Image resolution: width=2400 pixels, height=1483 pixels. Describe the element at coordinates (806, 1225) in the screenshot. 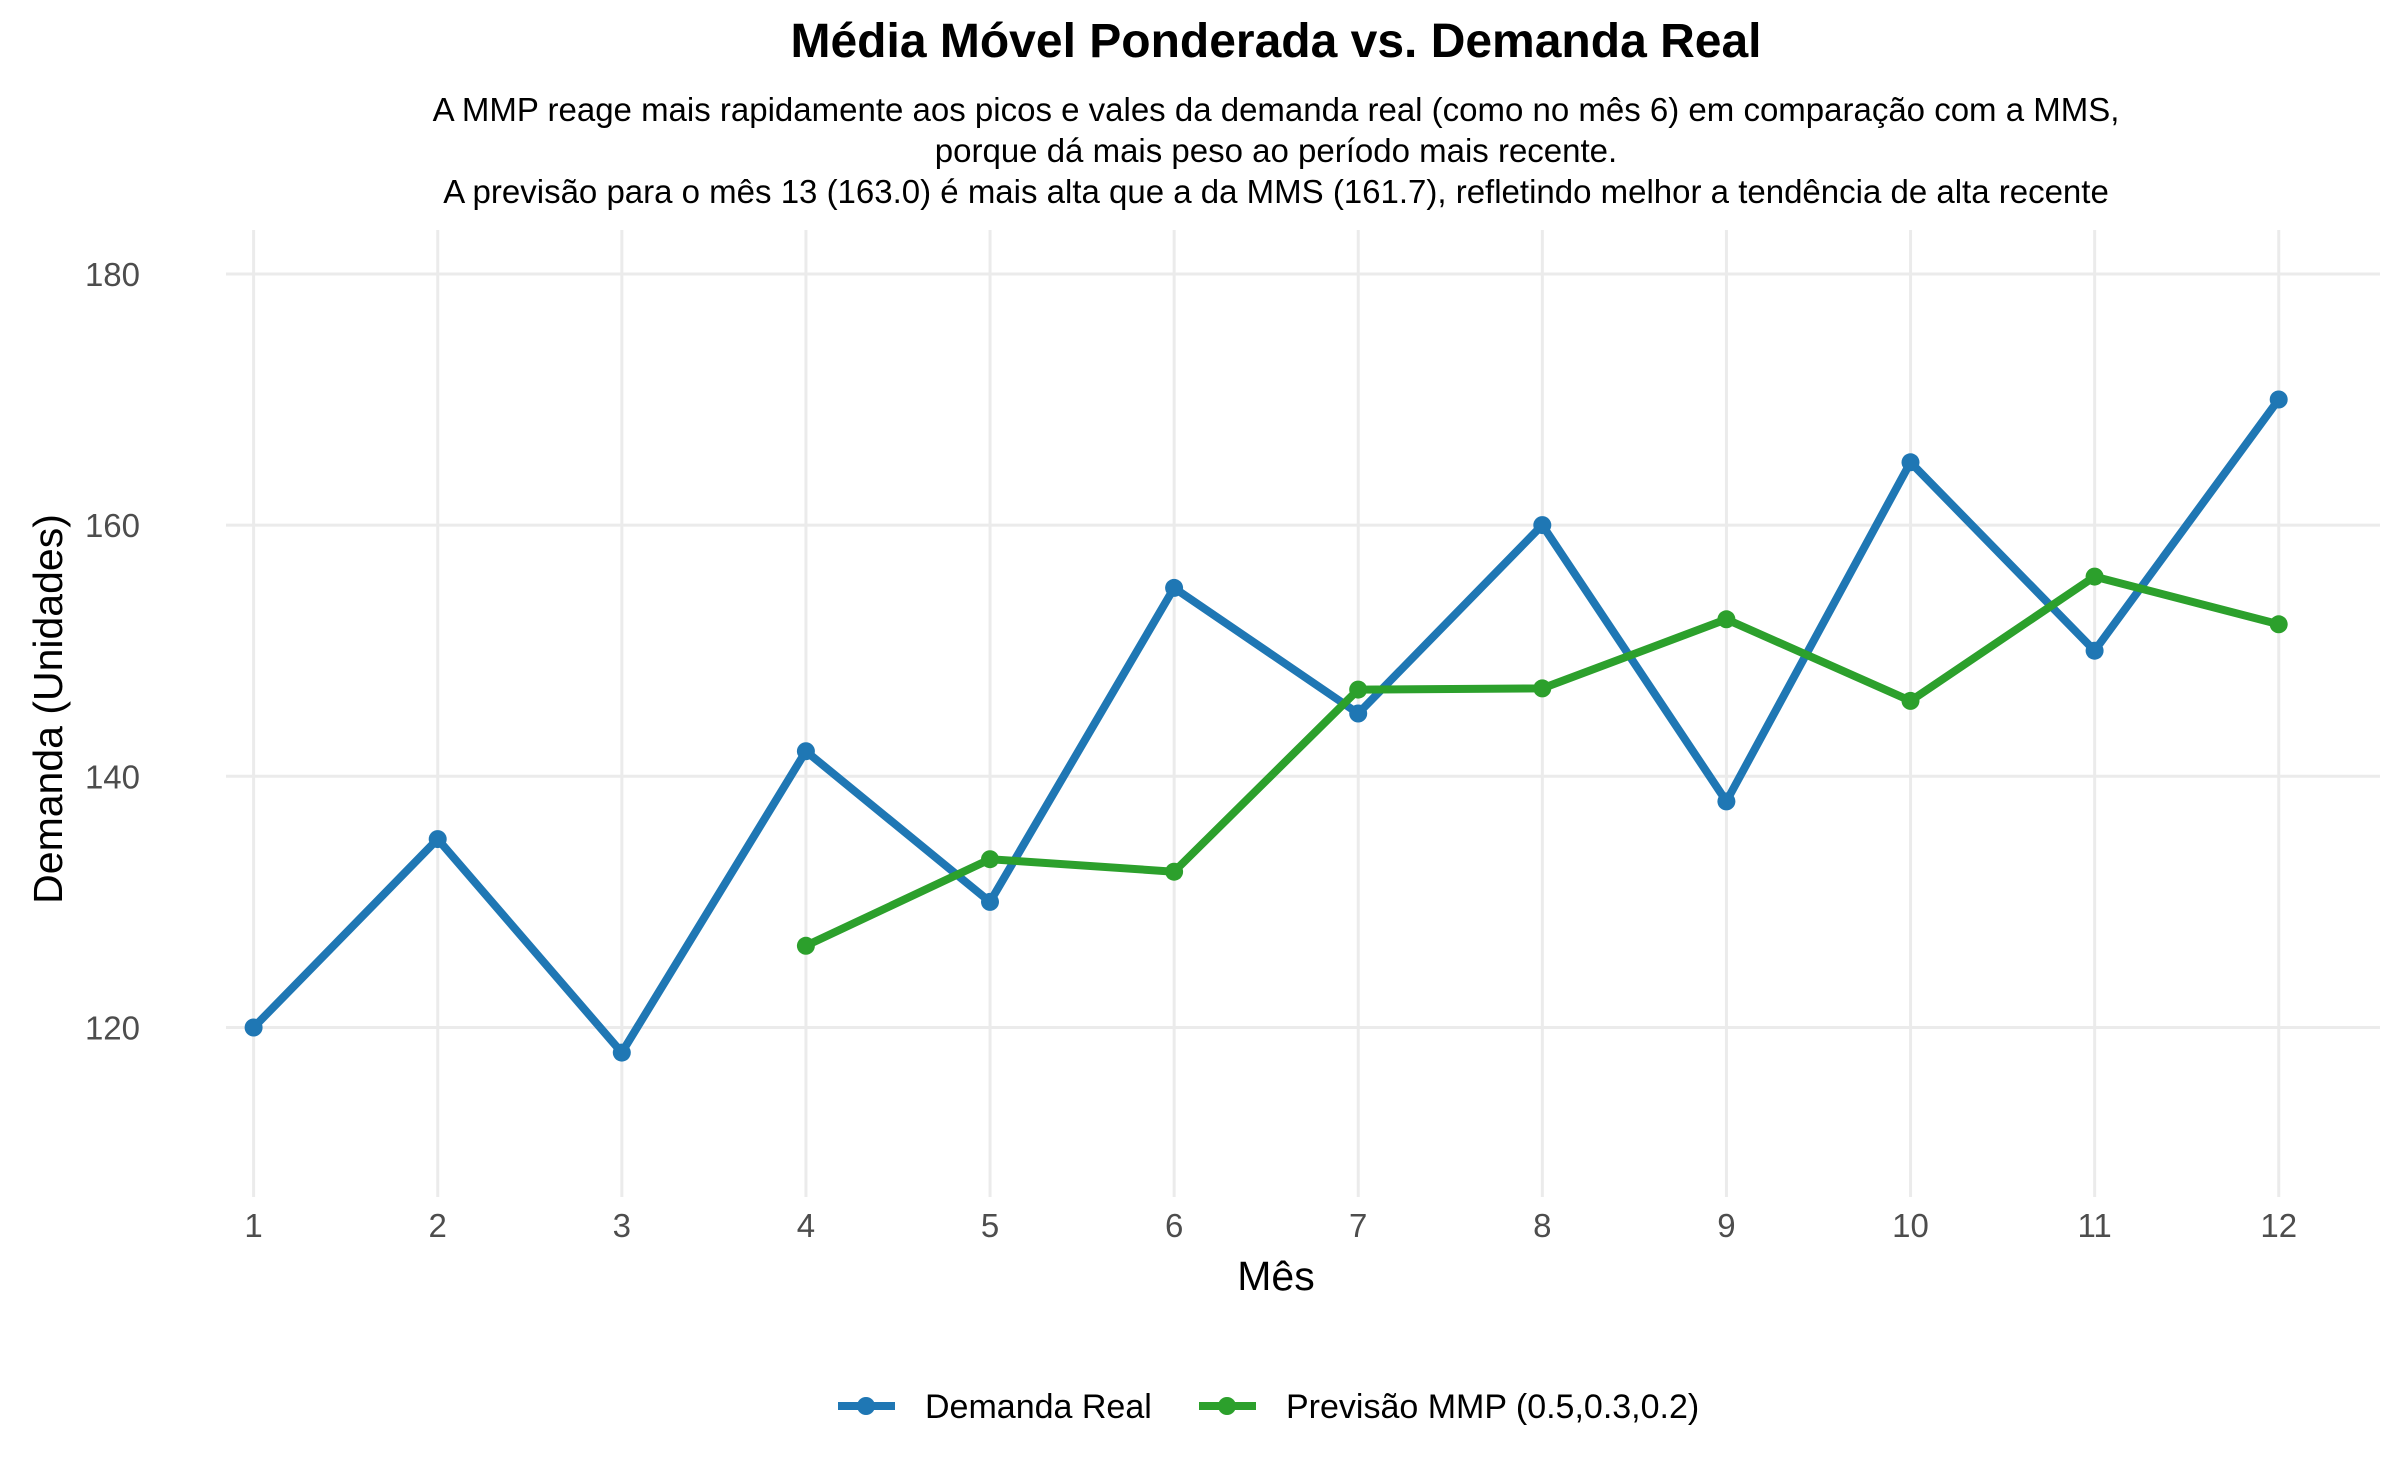

I see `x-tick-label: 4` at that location.